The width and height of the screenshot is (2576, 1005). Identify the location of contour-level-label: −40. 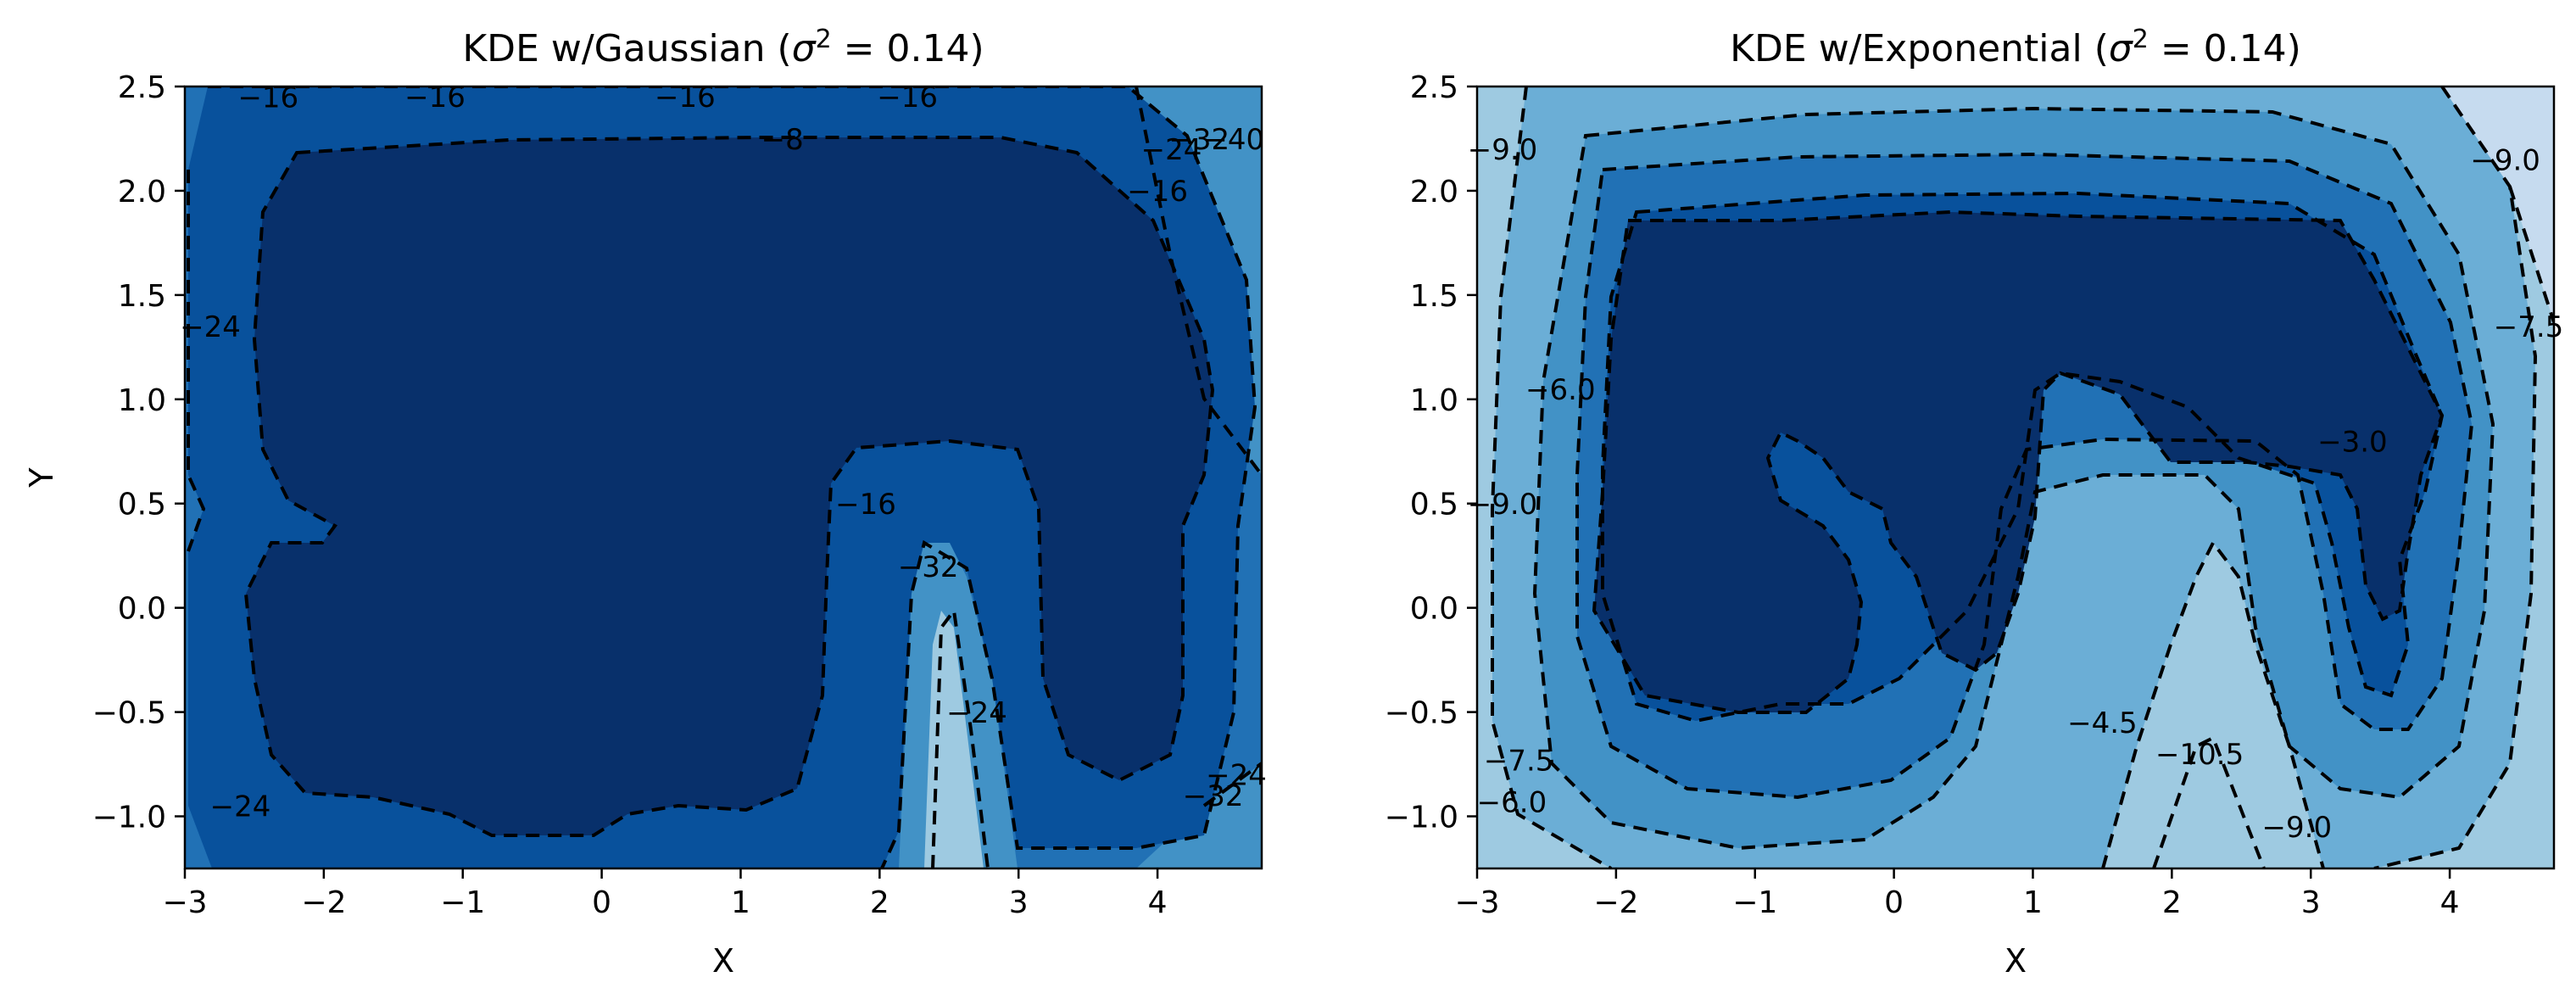
(1233, 140).